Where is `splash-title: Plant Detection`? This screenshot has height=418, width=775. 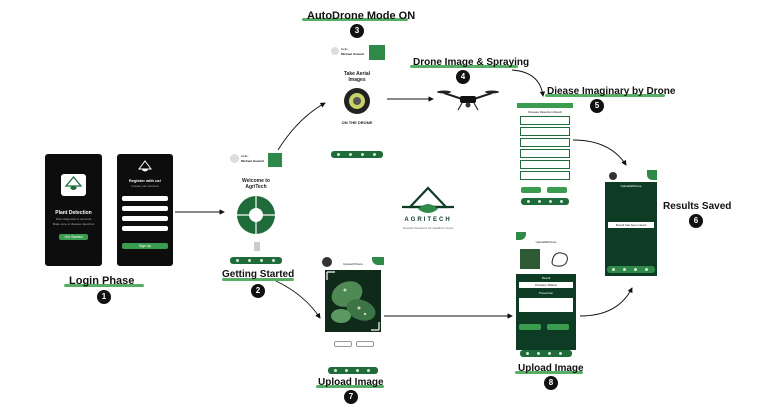
splash-title: Plant Detection is located at coordinates (73, 213).